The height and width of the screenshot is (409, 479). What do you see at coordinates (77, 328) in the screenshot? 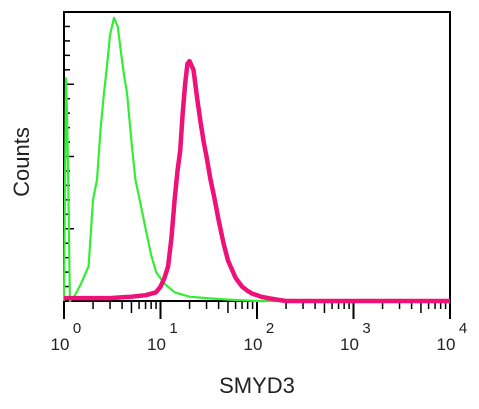
I see `x-tick-label-exponent: 0` at bounding box center [77, 328].